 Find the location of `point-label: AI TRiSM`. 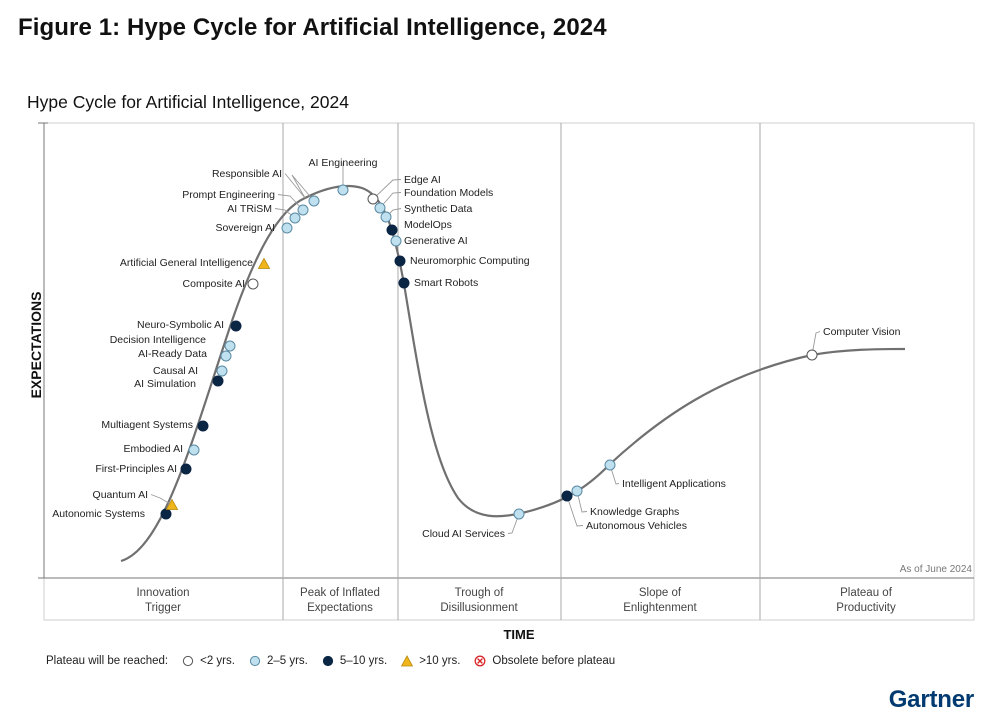

point-label: AI TRiSM is located at coordinates (249, 209).